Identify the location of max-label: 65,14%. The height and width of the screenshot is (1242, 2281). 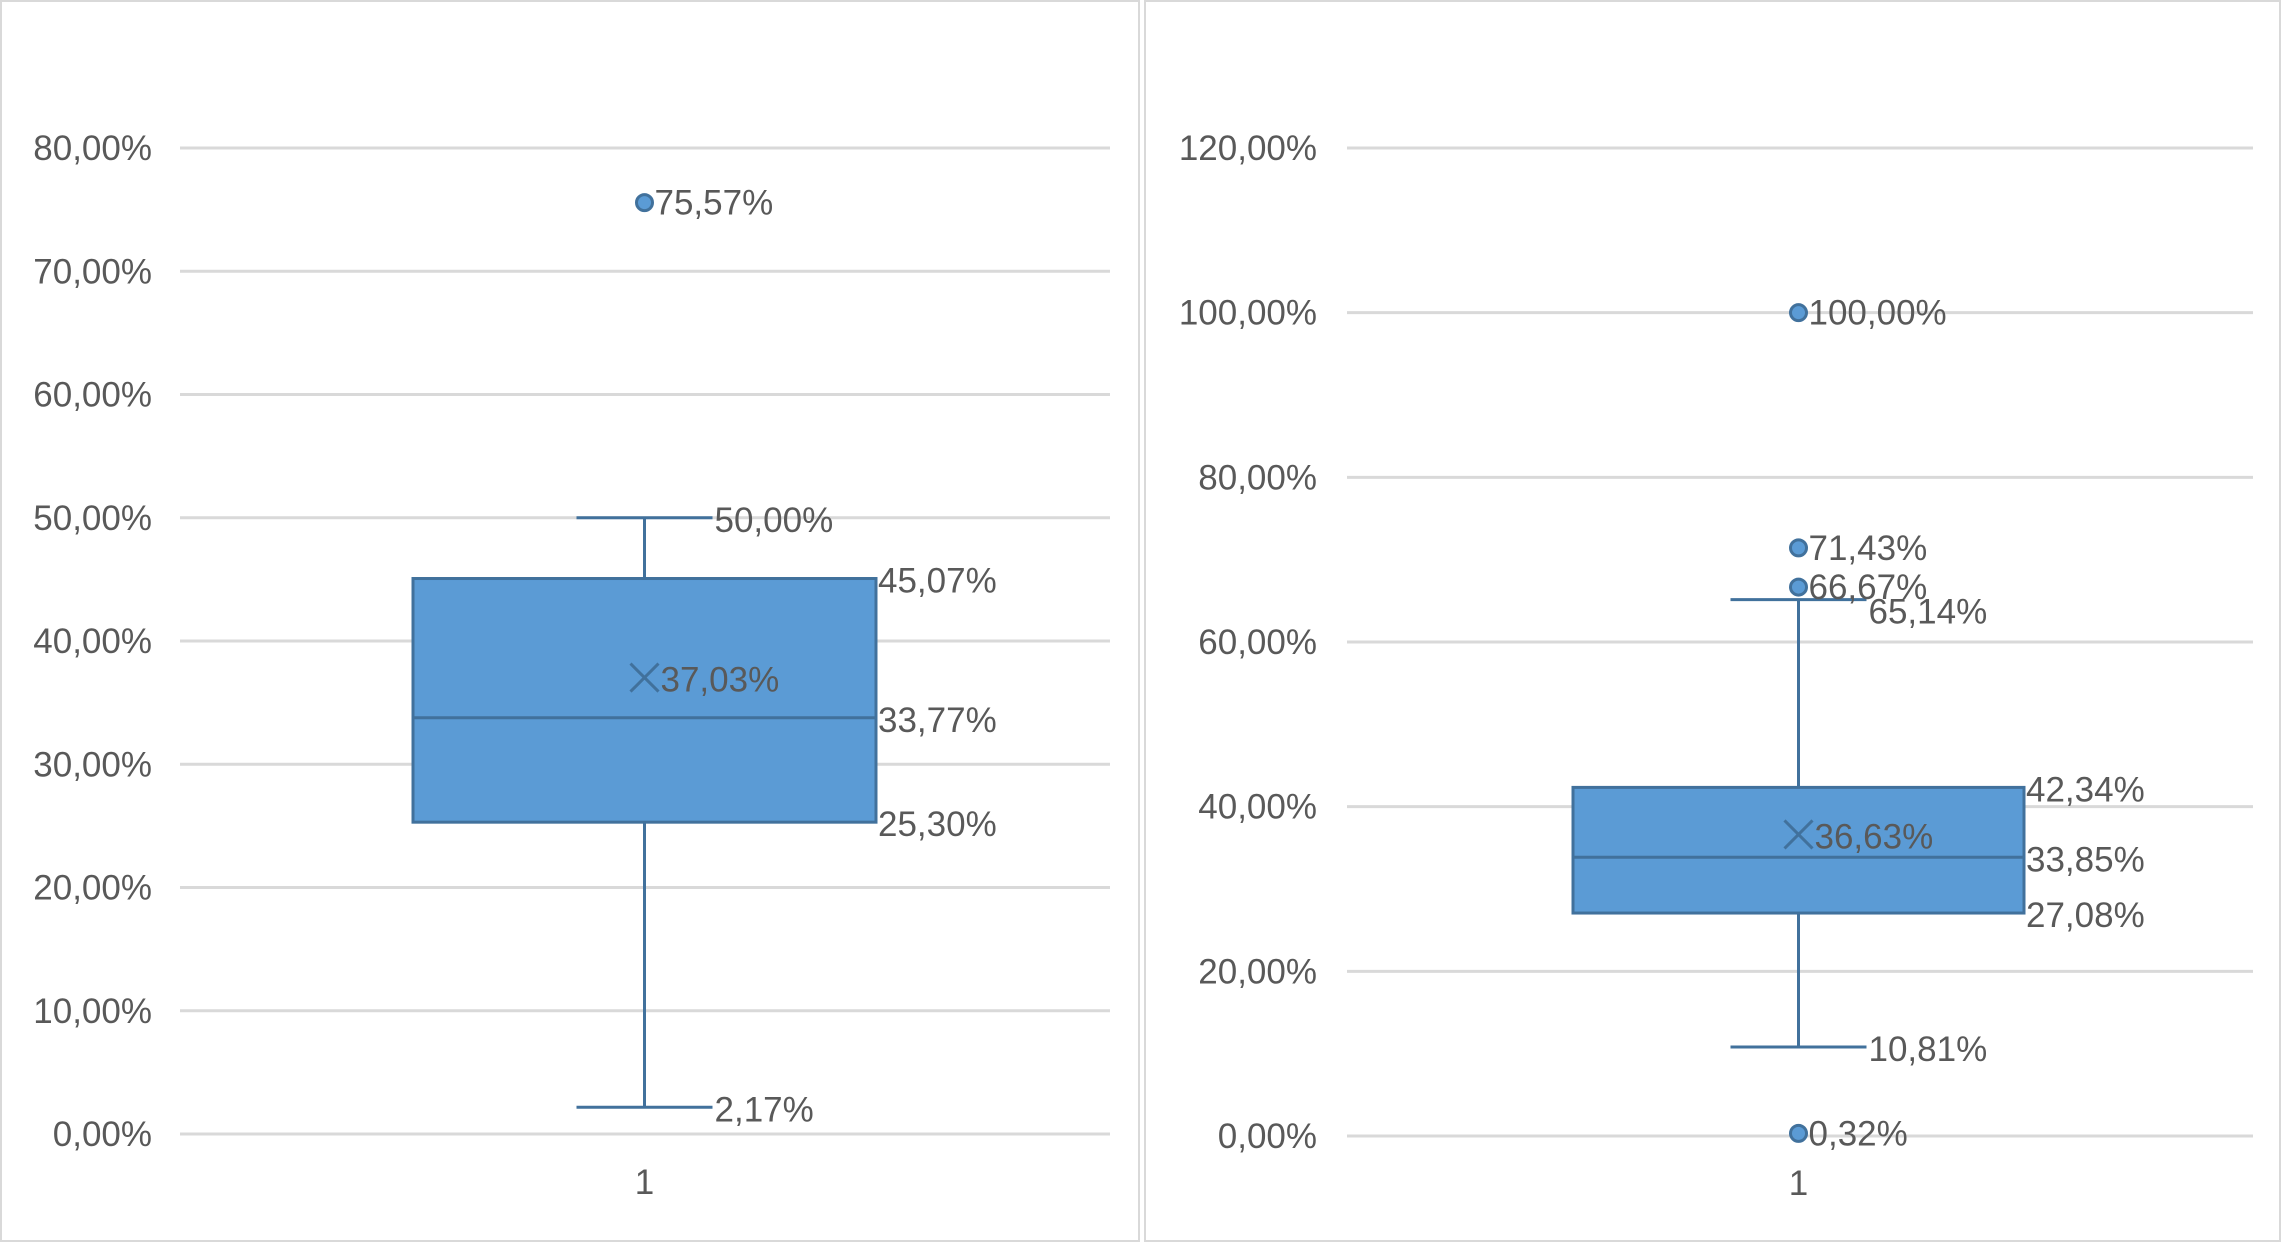
(1928, 612).